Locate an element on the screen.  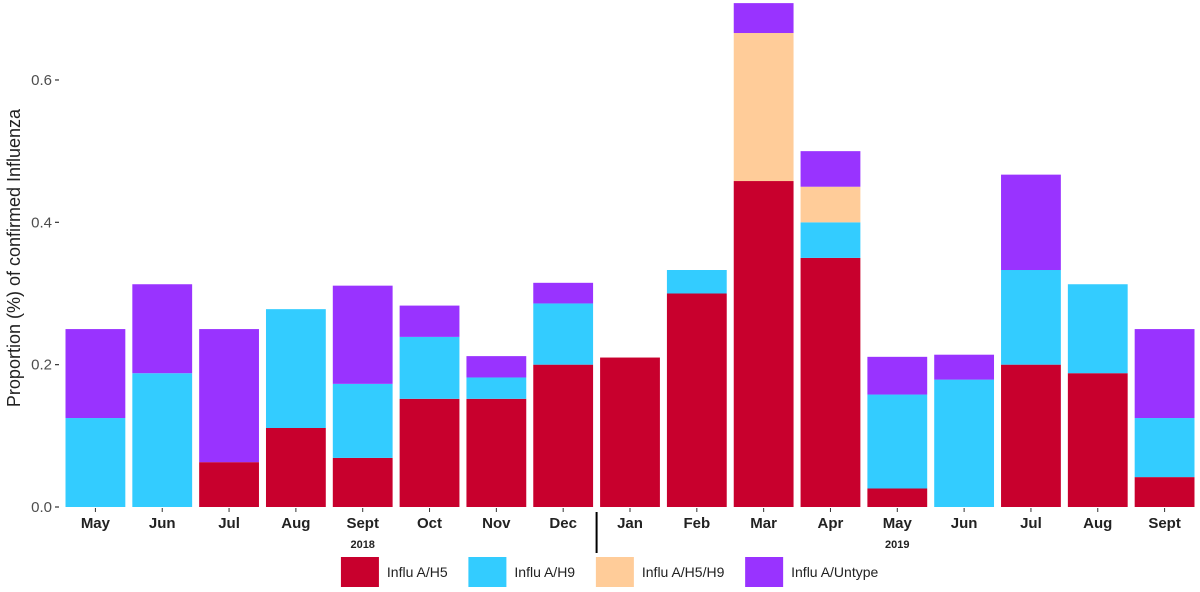
x-tick-label: Dec is located at coordinates (563, 523).